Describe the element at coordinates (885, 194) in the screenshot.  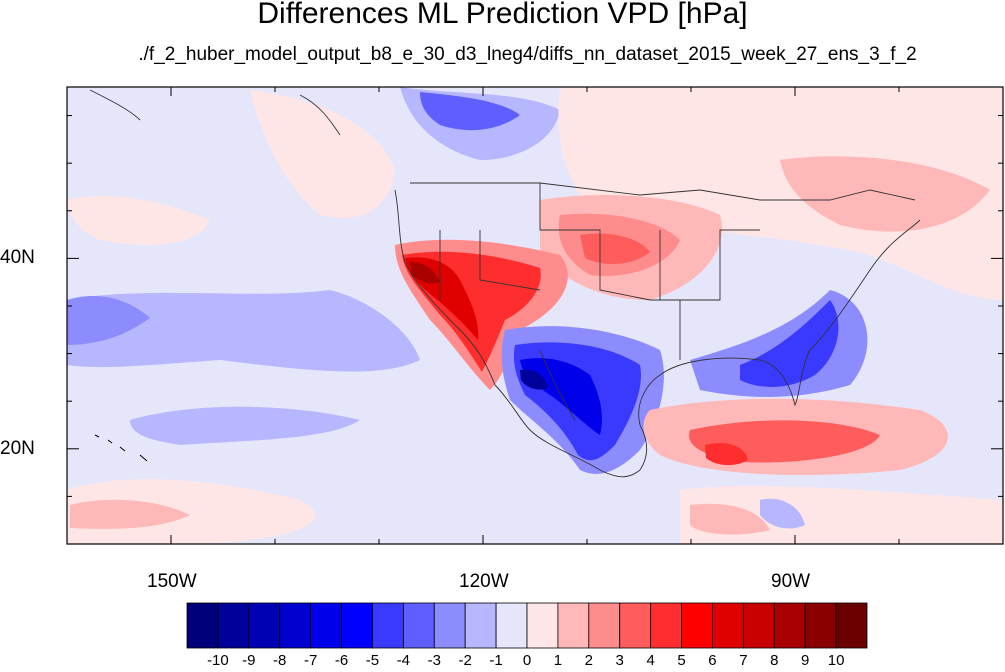
I see `northeast-pink-core` at that location.